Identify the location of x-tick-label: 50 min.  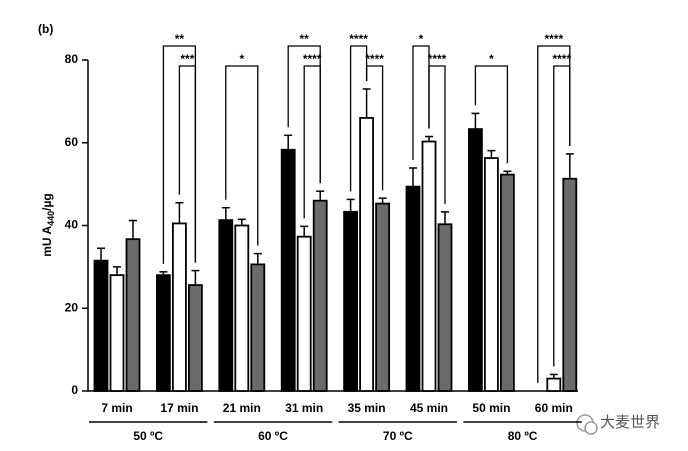
(491, 408).